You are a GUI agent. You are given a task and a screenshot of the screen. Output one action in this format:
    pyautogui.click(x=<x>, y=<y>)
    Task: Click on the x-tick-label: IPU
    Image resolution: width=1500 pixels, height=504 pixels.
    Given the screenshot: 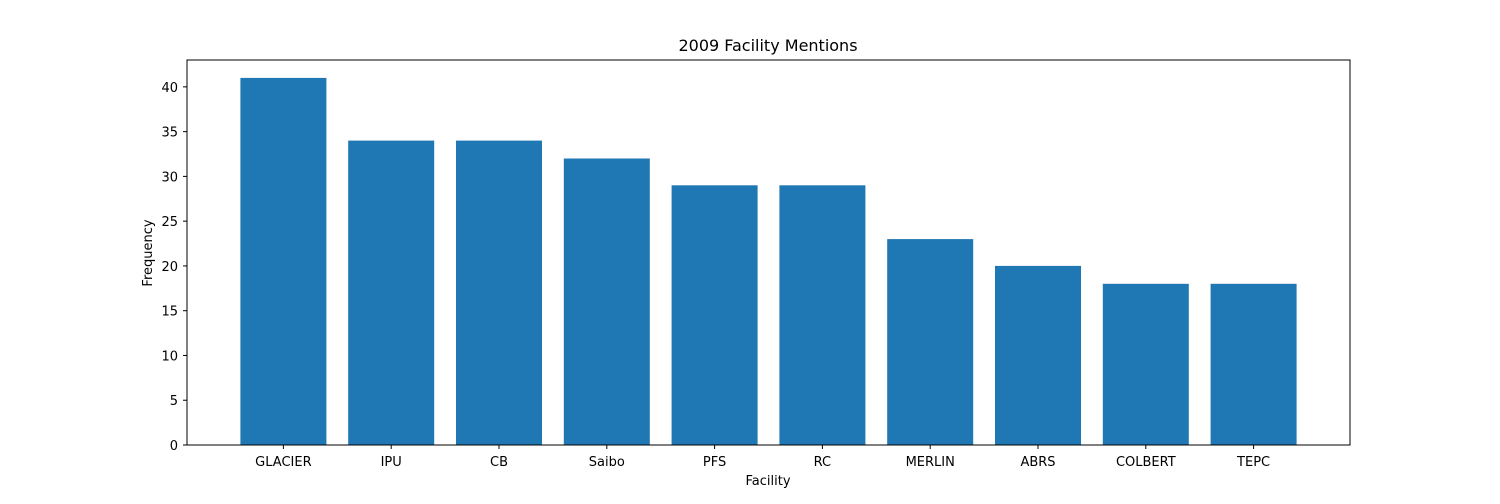 What is the action you would take?
    pyautogui.click(x=391, y=462)
    